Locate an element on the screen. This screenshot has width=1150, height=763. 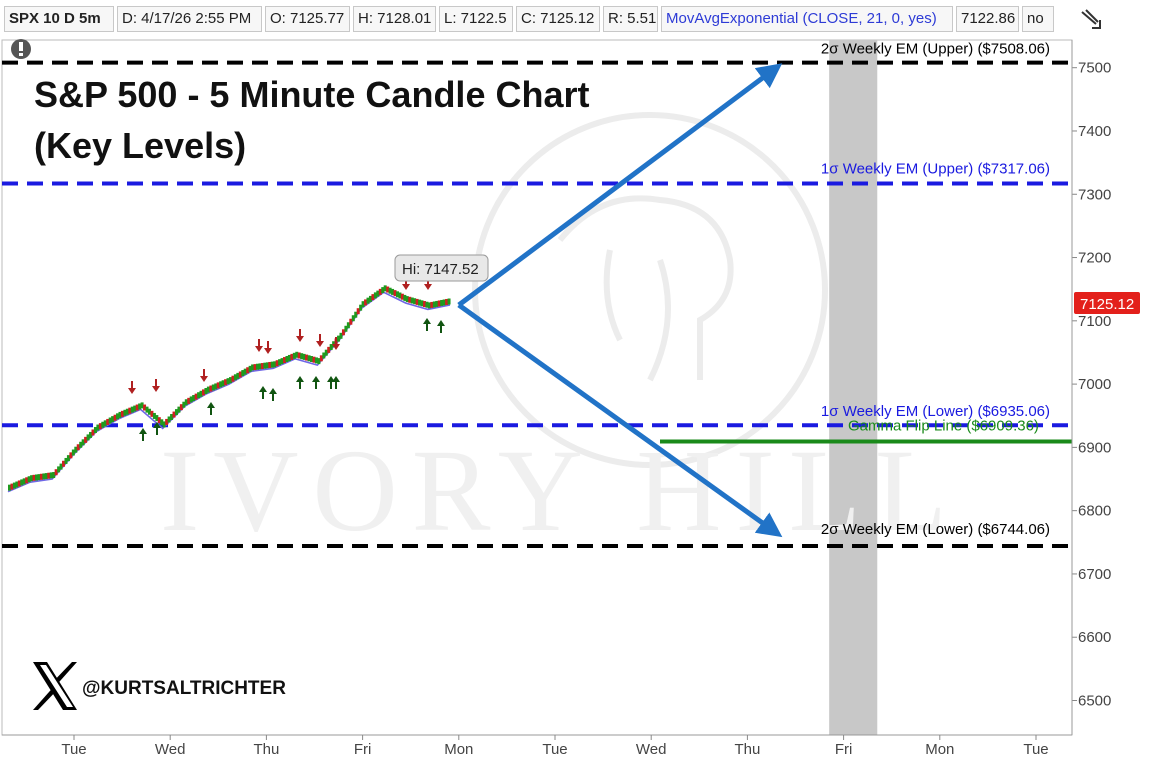
shaded-region is located at coordinates (853, 387).